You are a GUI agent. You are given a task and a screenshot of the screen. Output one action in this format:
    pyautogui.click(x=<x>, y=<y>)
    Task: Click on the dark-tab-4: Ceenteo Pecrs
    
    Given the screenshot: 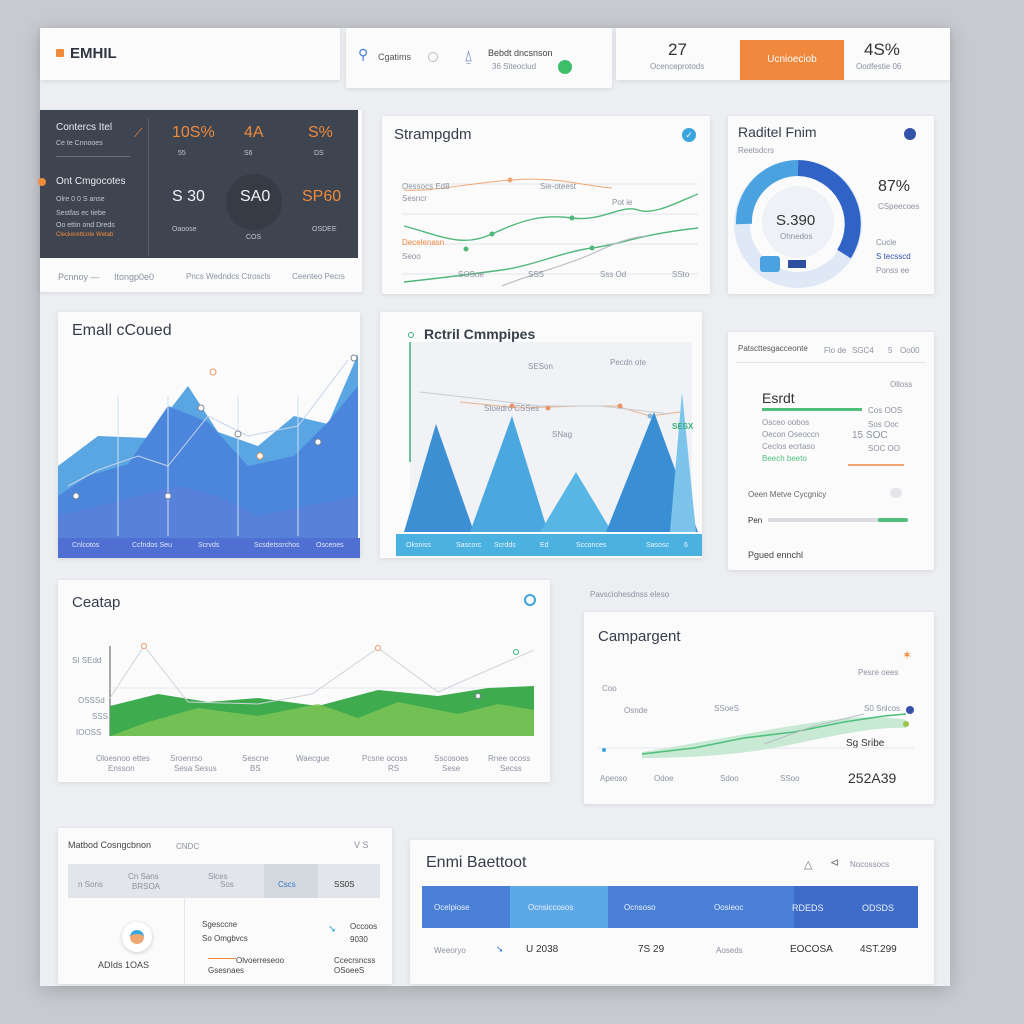 What is the action you would take?
    pyautogui.click(x=318, y=276)
    